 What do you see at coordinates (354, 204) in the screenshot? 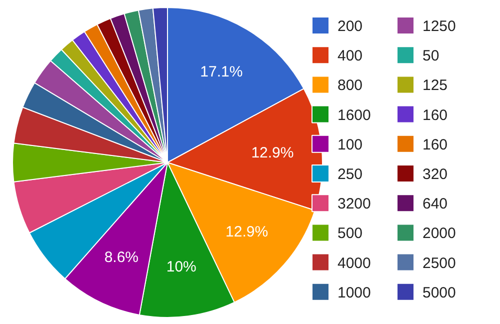
I see `legend-label: 3200` at bounding box center [354, 204].